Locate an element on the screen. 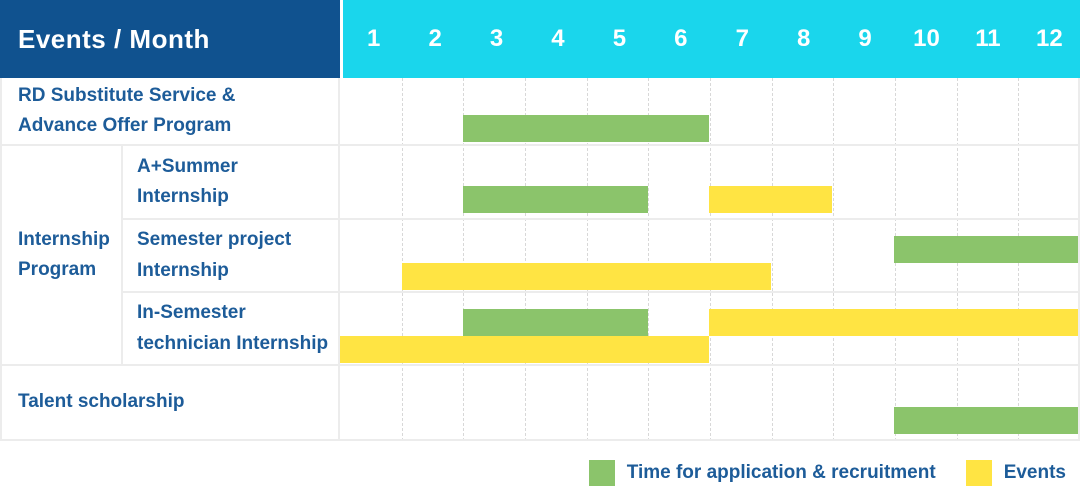 This screenshot has width=1080, height=494. application-legend-label: Time for application & recruitment is located at coordinates (781, 472).